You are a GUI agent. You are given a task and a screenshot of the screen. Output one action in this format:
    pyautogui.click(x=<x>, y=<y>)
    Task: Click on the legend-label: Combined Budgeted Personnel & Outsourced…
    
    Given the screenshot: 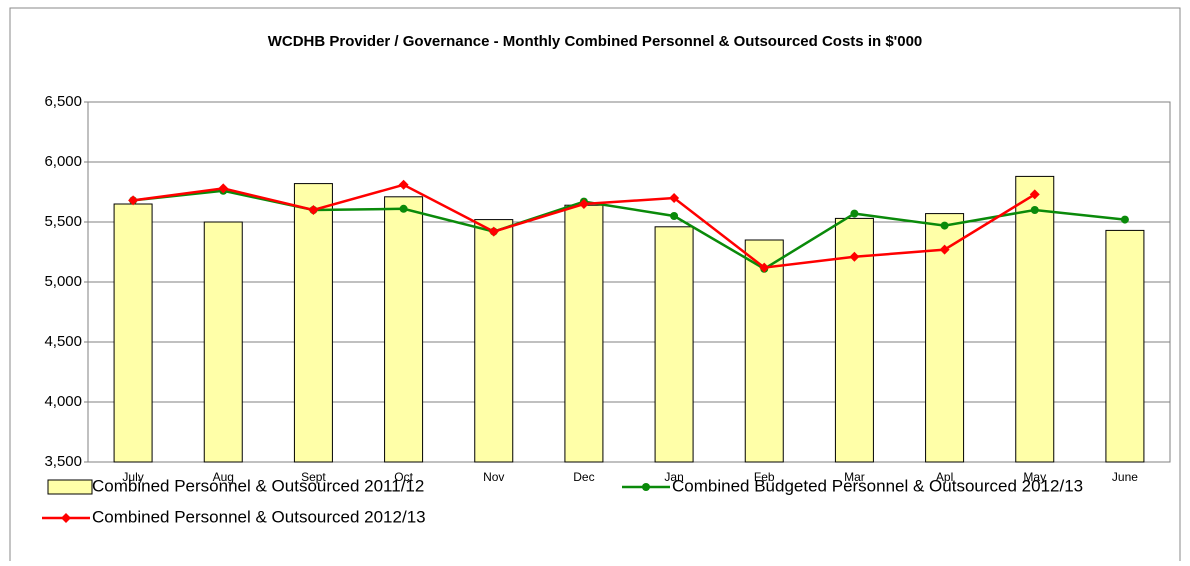 What is the action you would take?
    pyautogui.click(x=877, y=485)
    